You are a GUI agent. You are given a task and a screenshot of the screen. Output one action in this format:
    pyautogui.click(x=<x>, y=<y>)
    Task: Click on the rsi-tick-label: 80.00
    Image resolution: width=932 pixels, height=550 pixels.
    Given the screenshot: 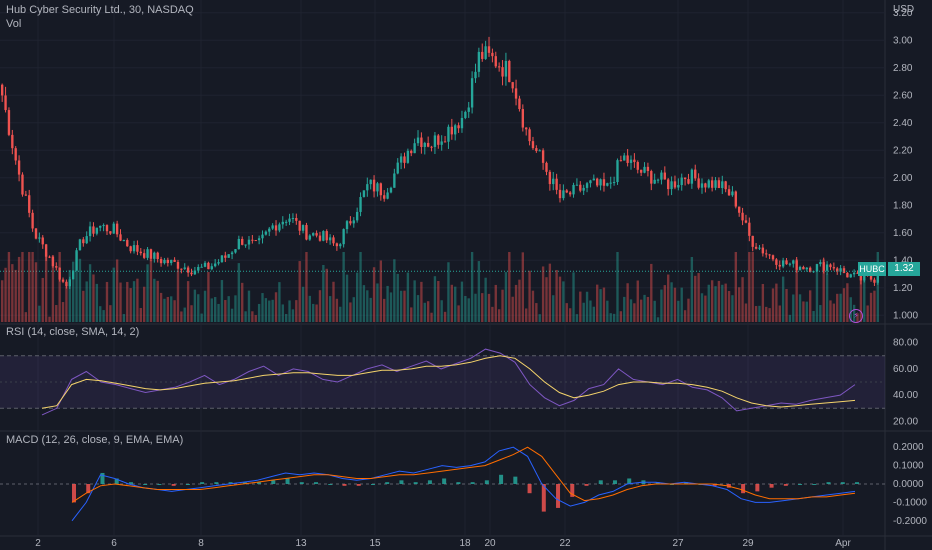 What is the action you would take?
    pyautogui.click(x=905, y=343)
    